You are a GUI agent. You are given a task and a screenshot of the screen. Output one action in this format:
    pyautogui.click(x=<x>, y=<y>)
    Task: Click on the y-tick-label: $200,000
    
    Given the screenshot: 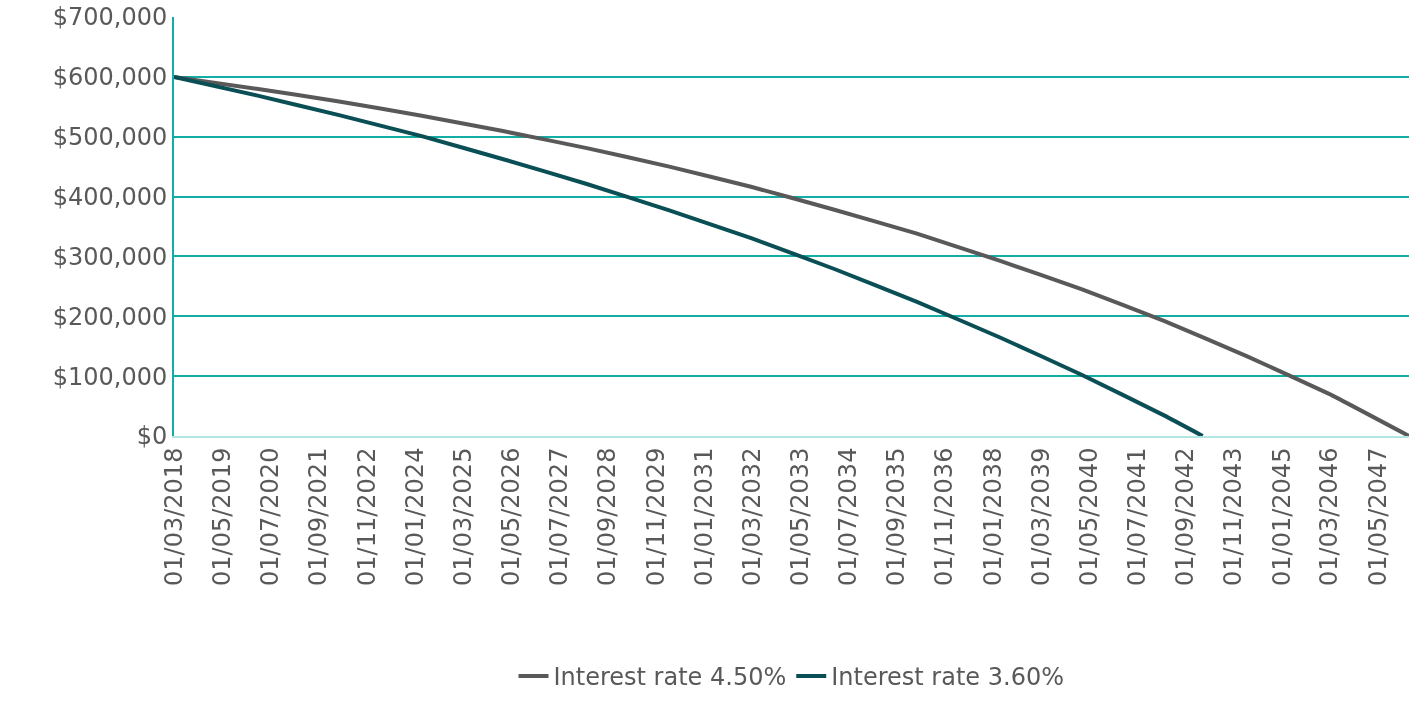 What is the action you would take?
    pyautogui.click(x=110, y=316)
    